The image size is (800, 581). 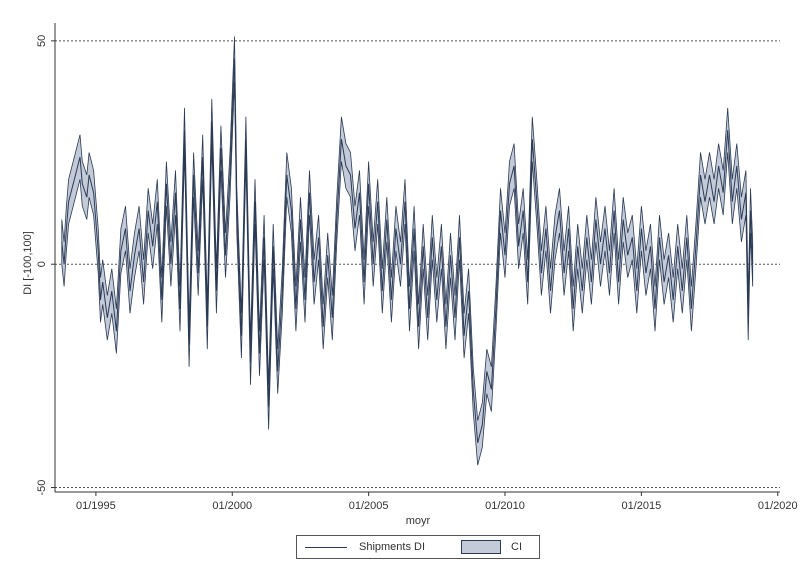 I want to click on x-tick-label: 01/2005, so click(x=369, y=506).